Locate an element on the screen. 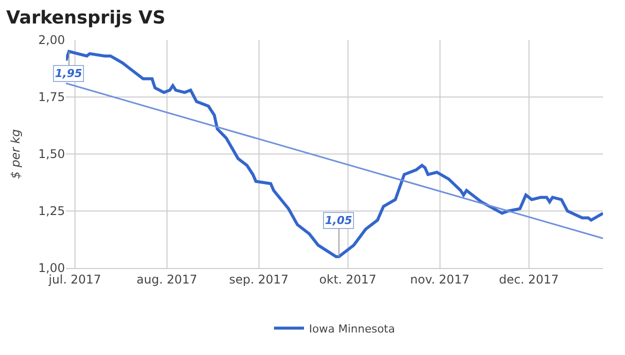 This screenshot has width=625, height=355. annotation: 1,95 is located at coordinates (68, 73).